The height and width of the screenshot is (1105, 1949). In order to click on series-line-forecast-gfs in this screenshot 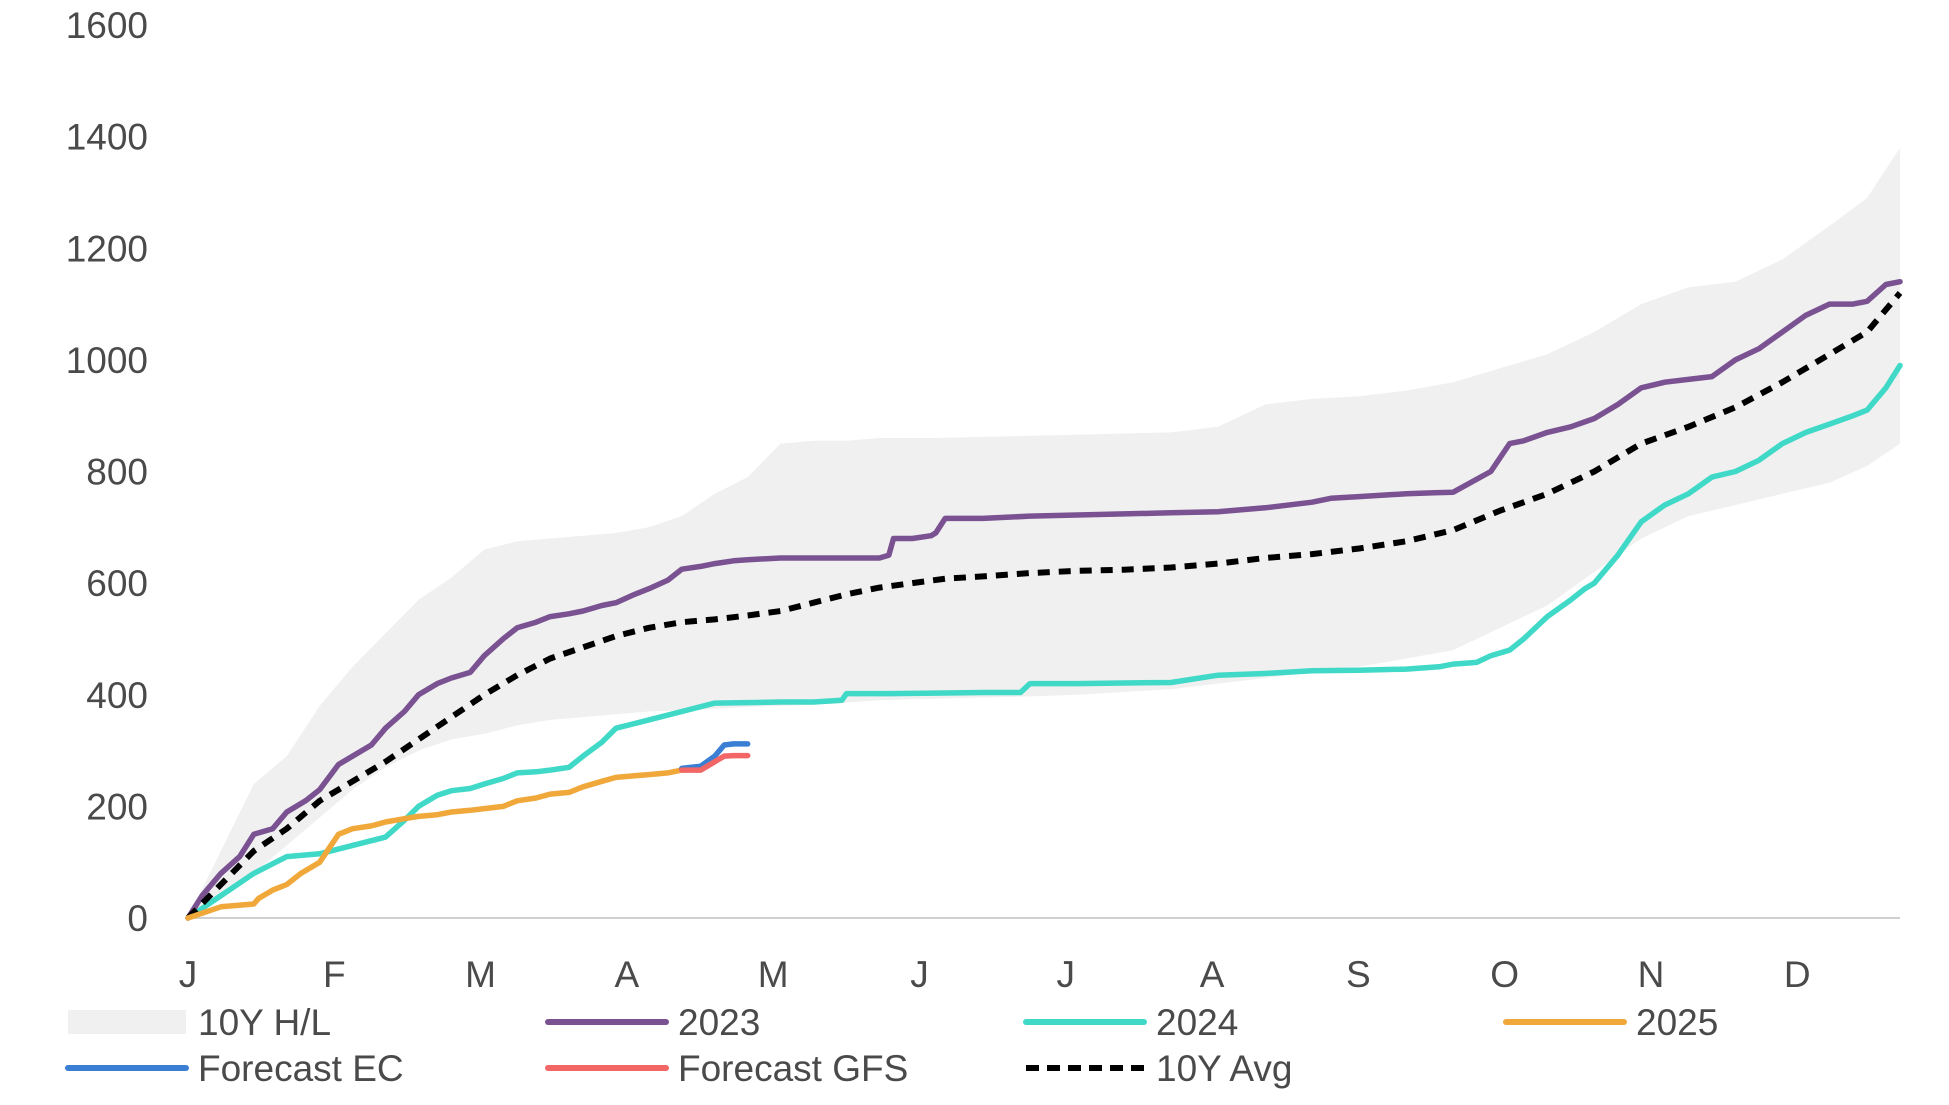, I will do `click(715, 762)`.